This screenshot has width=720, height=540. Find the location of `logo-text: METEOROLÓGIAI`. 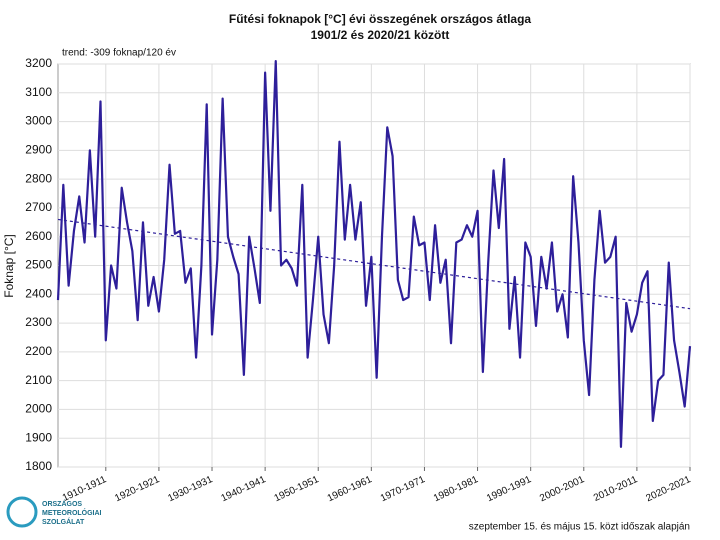

logo-text: METEOROLÓGIAI is located at coordinates (72, 512).